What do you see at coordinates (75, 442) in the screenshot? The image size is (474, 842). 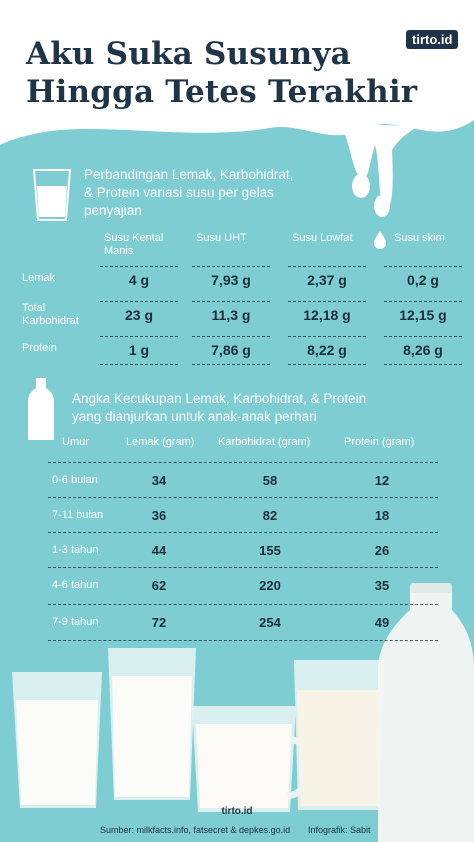 I see `column-header: Umur` at bounding box center [75, 442].